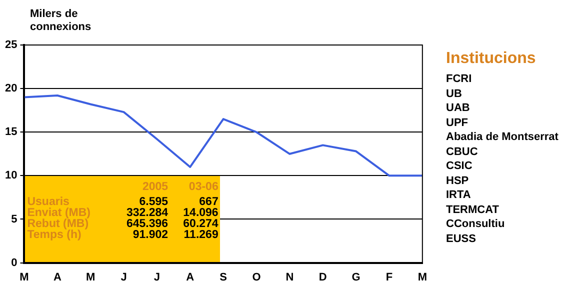 This screenshot has height=289, width=579. Describe the element at coordinates (290, 277) in the screenshot. I see `x-tick-label: N` at that location.